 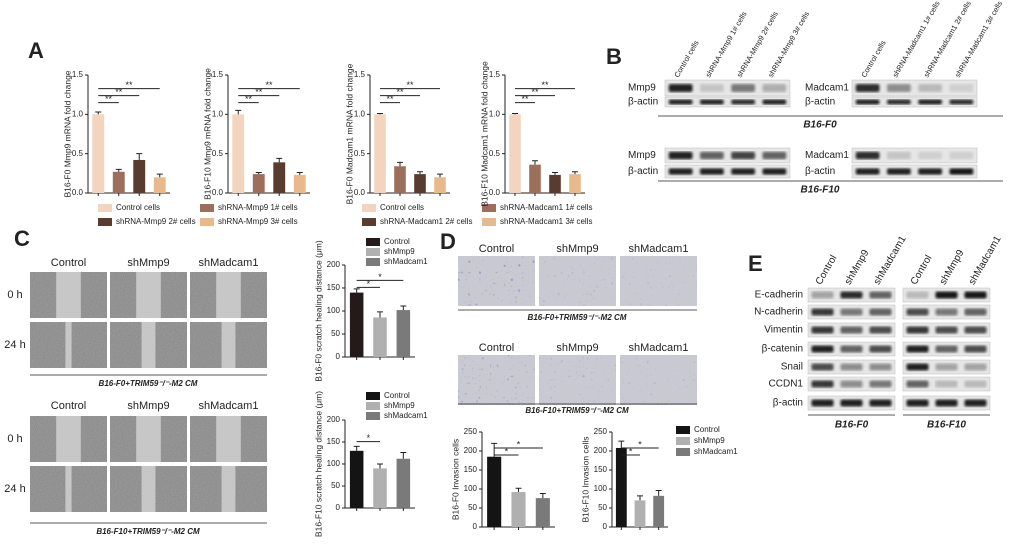 I want to click on legend-label: shRNA-Mmp9 3# cells, so click(x=258, y=221).